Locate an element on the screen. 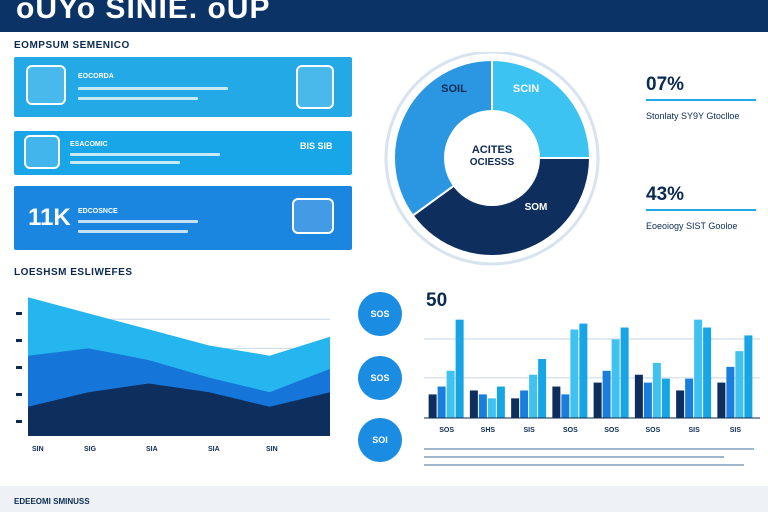  card-metric: BIS SIB is located at coordinates (316, 146).